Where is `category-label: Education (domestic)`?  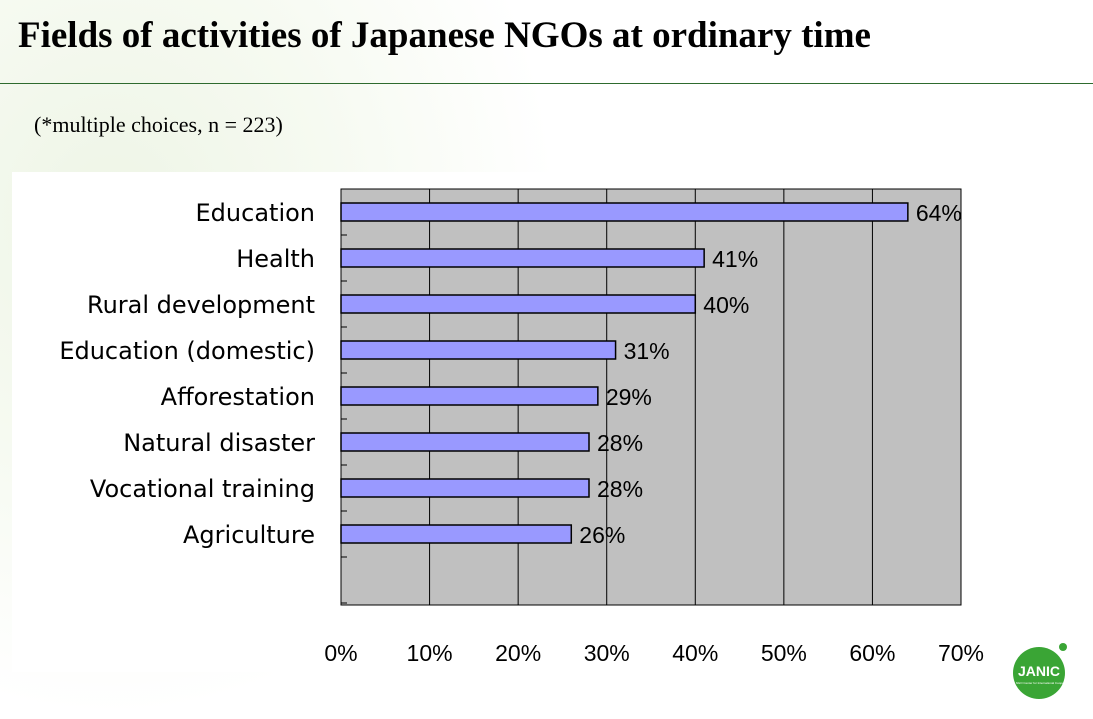 category-label: Education (domestic) is located at coordinates (187, 351).